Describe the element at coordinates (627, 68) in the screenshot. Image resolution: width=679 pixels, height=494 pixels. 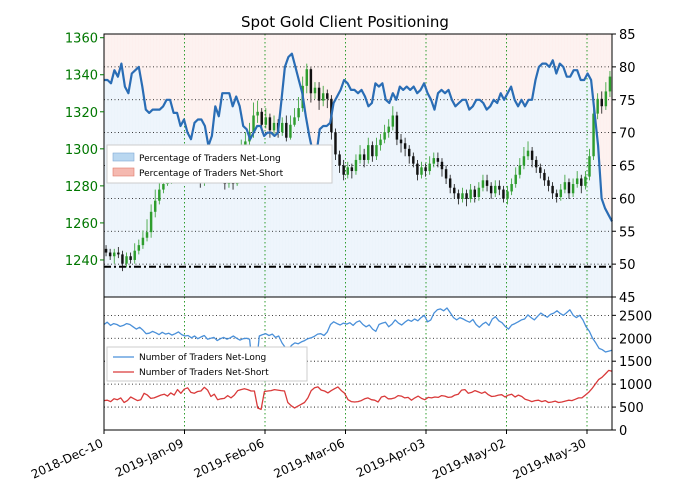
I see `right-tick-label: 80` at that location.